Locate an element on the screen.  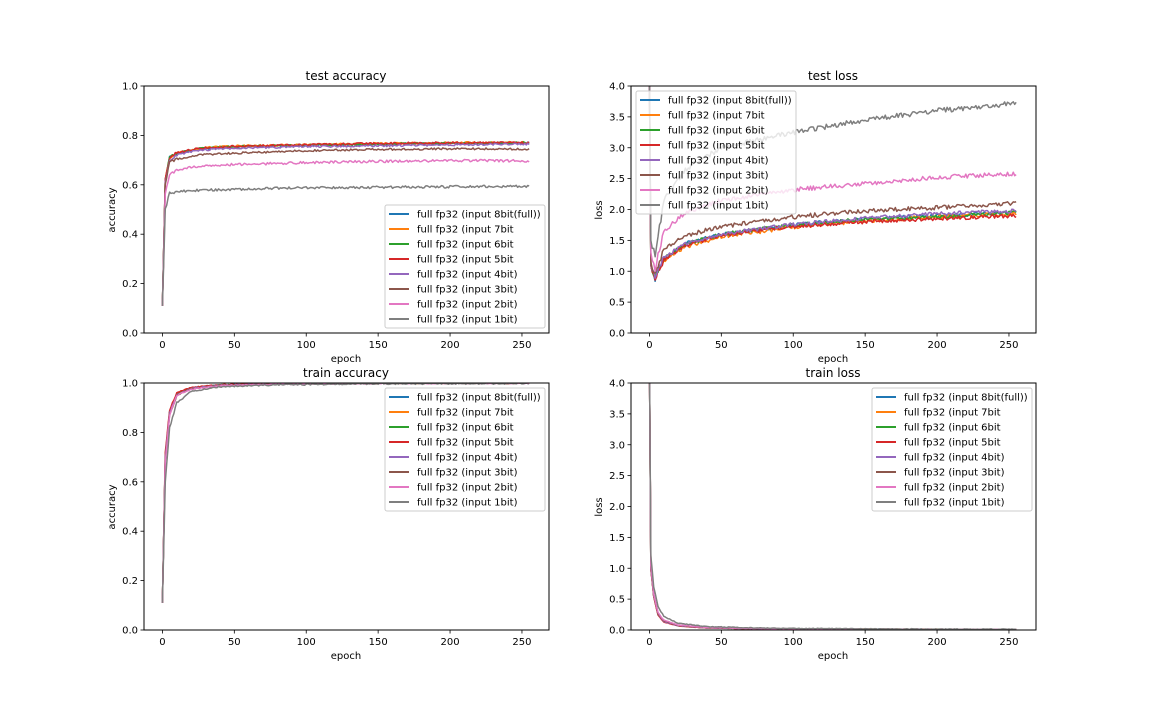
y-tick-label: 0.8 is located at coordinates (130, 136).